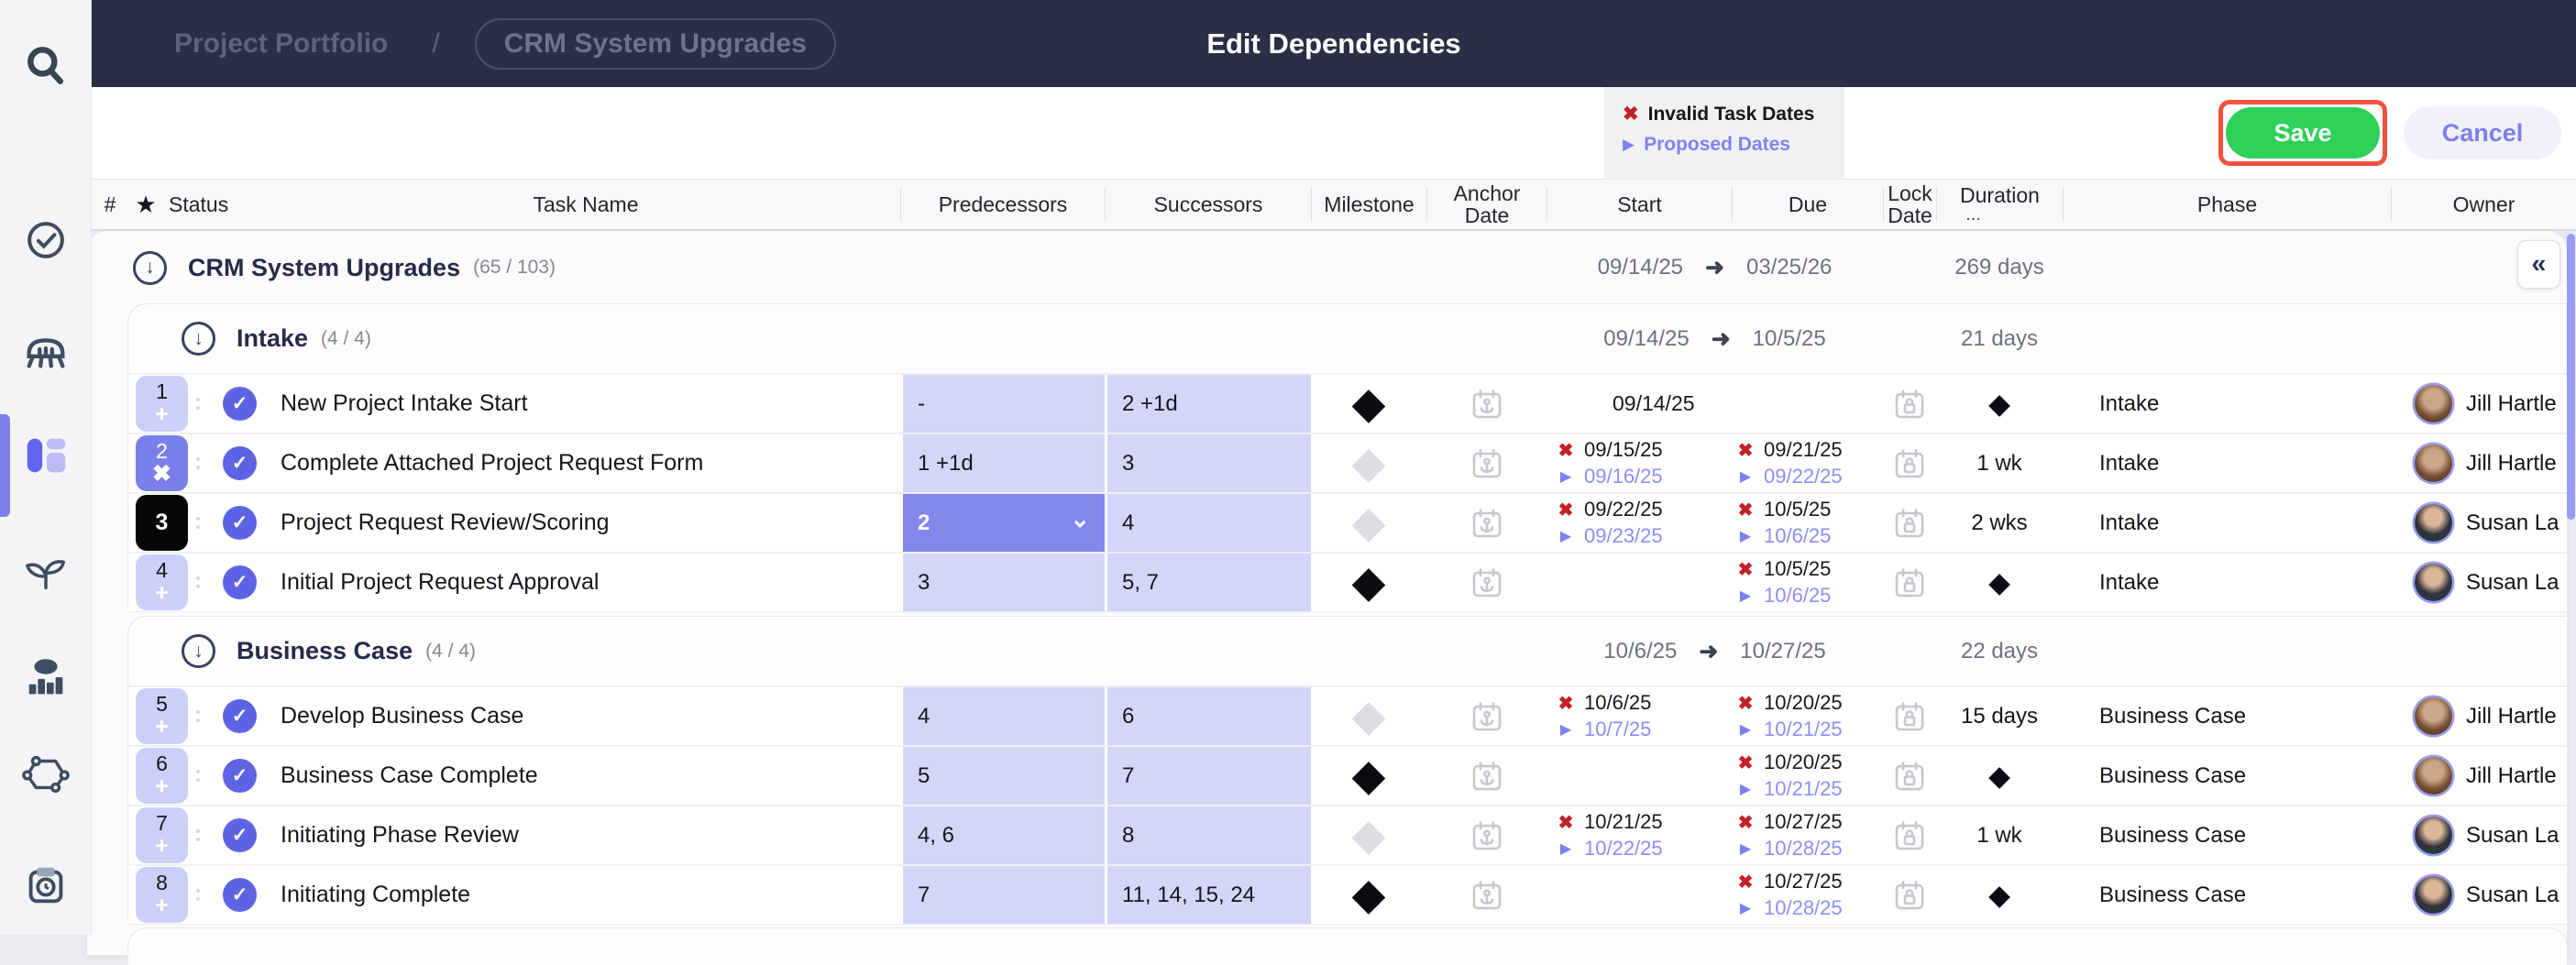 The height and width of the screenshot is (965, 2576). I want to click on task-name: Initiating Complete, so click(376, 894).